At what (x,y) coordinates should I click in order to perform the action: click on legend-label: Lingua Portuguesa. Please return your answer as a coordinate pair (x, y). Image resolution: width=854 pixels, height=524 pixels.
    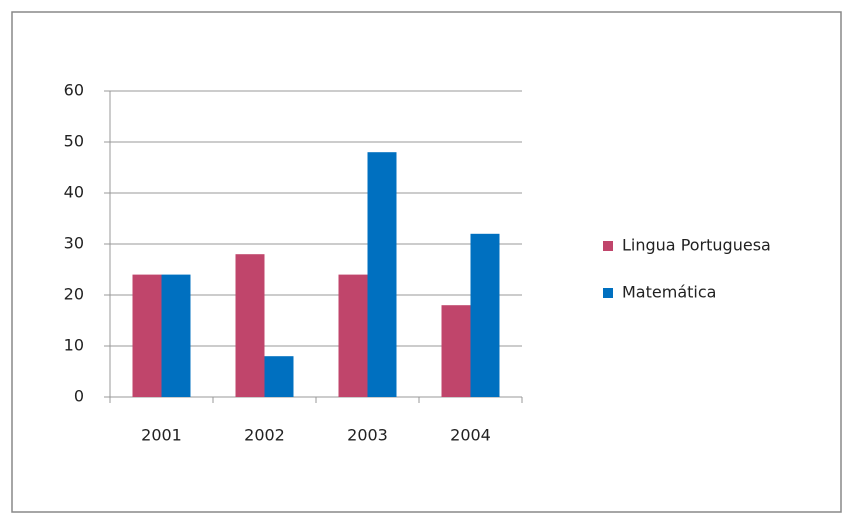
    Looking at the image, I should click on (696, 245).